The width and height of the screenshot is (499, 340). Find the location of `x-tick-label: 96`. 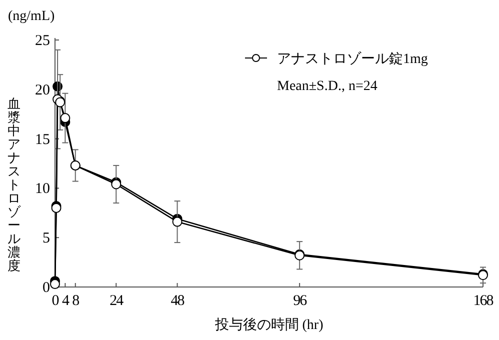

x-tick-label: 96 is located at coordinates (300, 301).